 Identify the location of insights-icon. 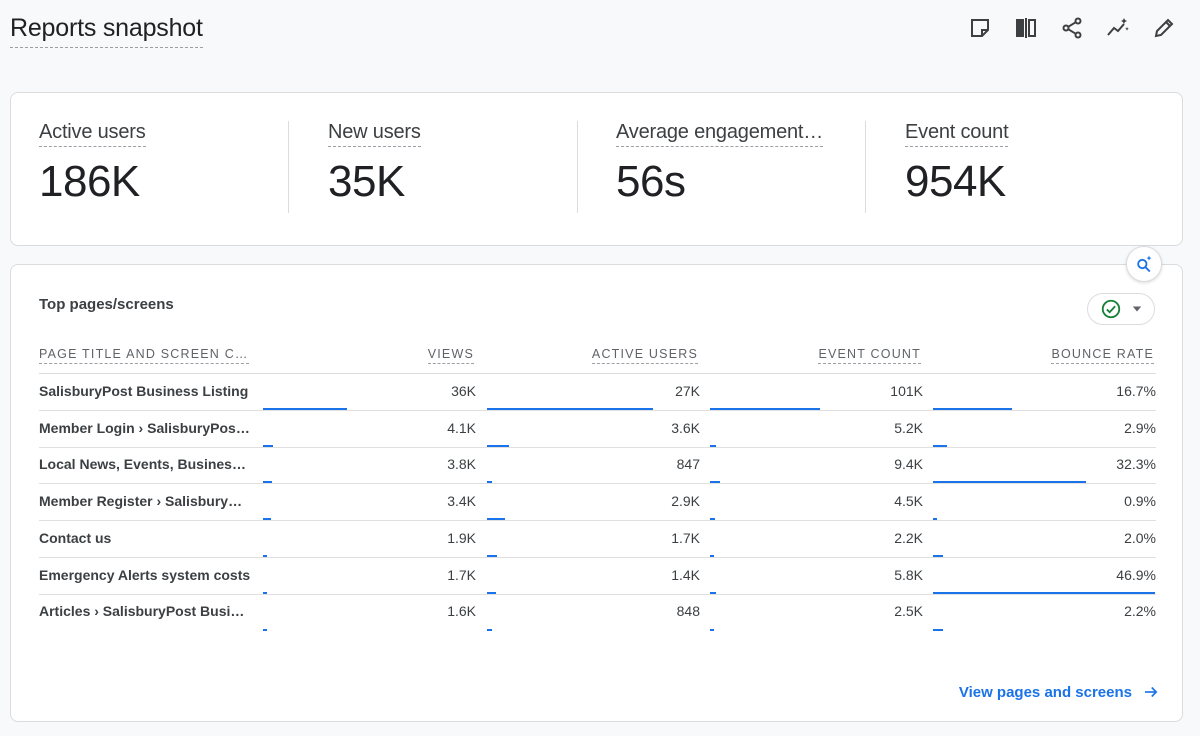
(1118, 28).